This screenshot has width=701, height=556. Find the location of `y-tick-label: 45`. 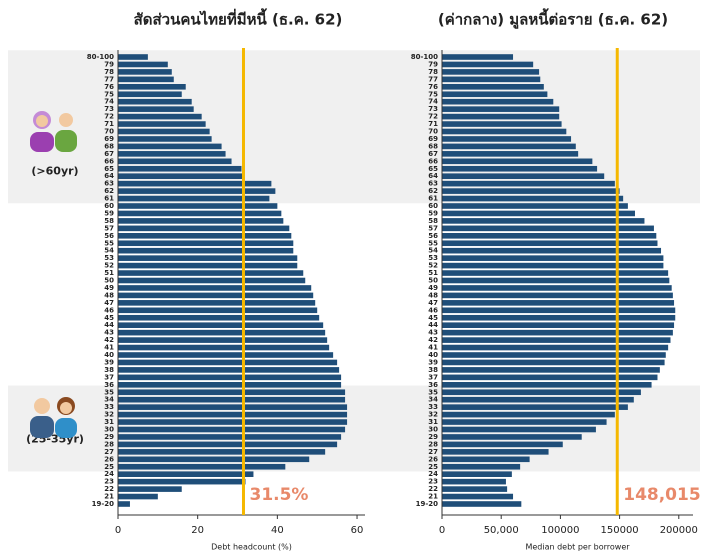

y-tick-label: 45 is located at coordinates (109, 318).